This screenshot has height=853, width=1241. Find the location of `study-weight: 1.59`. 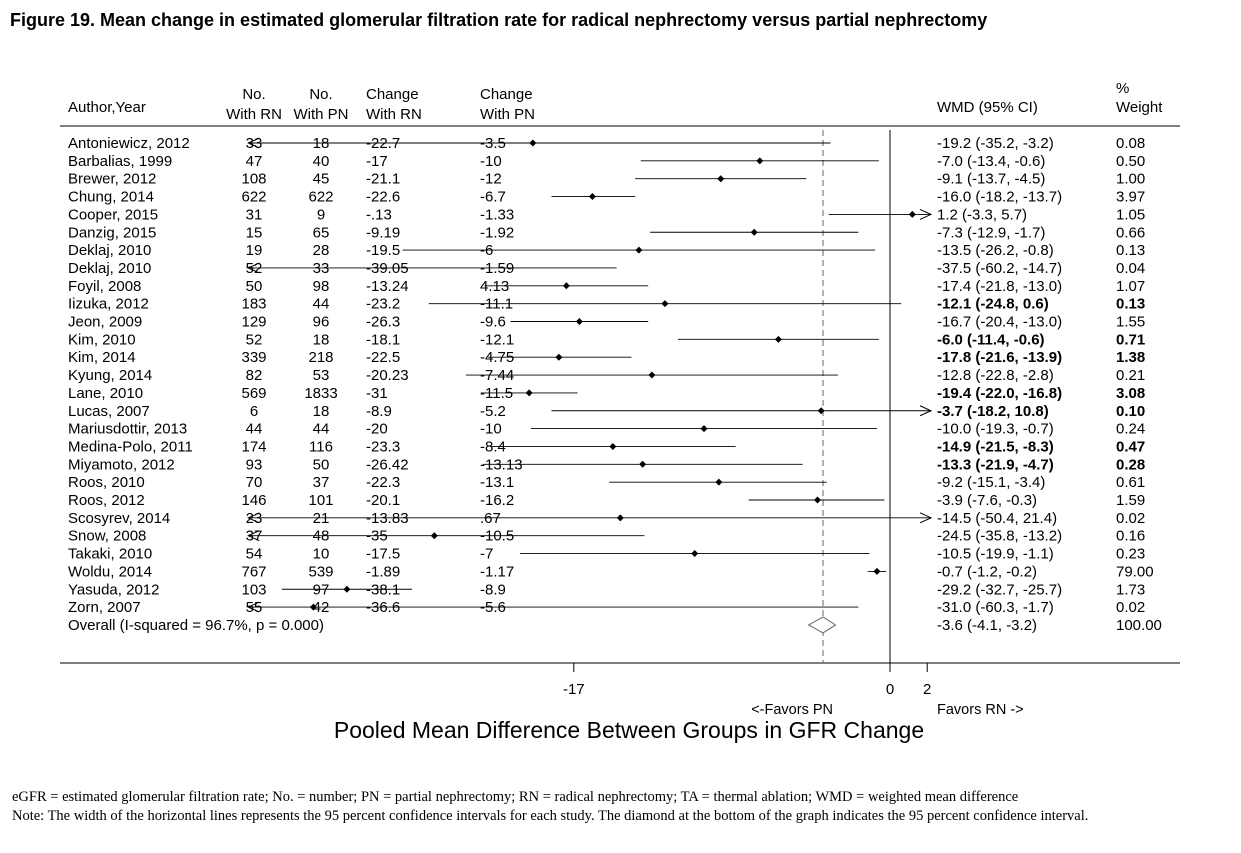

study-weight: 1.59 is located at coordinates (1130, 500).